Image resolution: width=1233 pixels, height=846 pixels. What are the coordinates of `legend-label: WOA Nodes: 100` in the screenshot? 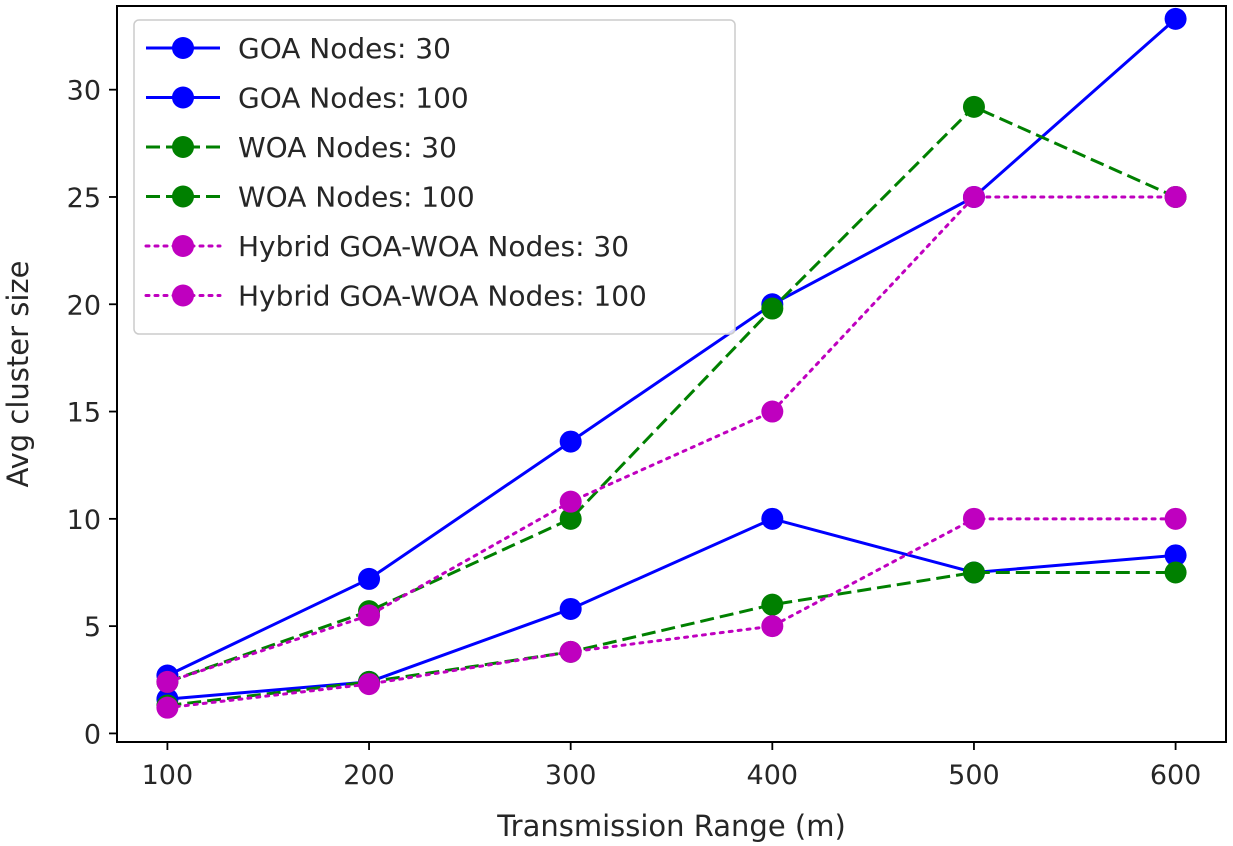 It's located at (356, 197).